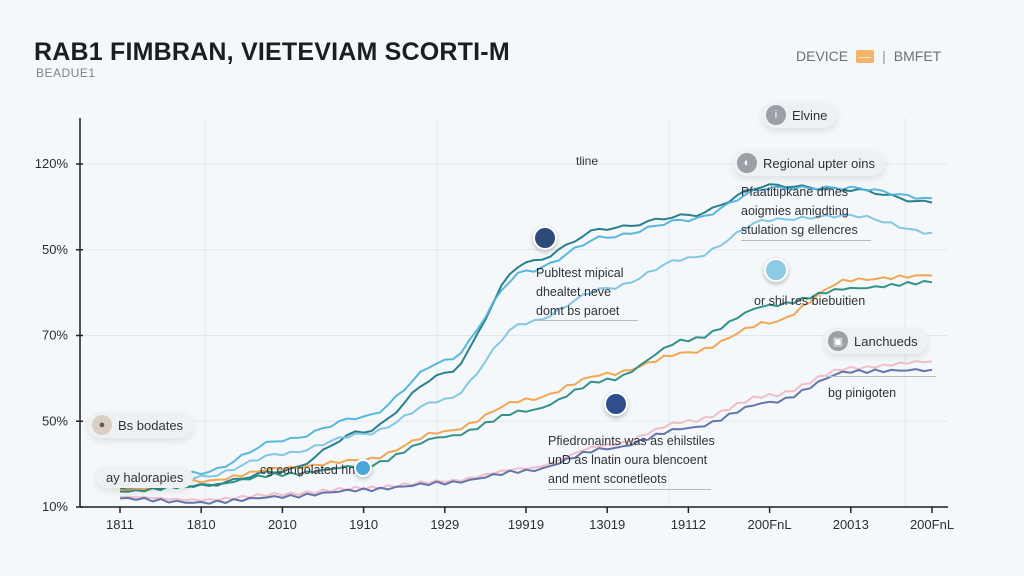 The width and height of the screenshot is (1024, 576). Describe the element at coordinates (795, 192) in the screenshot. I see `annotation-line: Pfaatitipkane drnes` at that location.